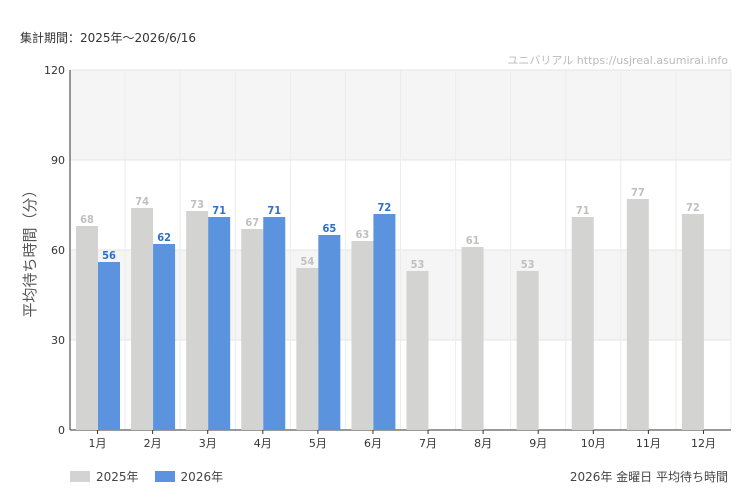 This screenshot has height=500, width=750. I want to click on x-tick-label: 5月, so click(318, 443).